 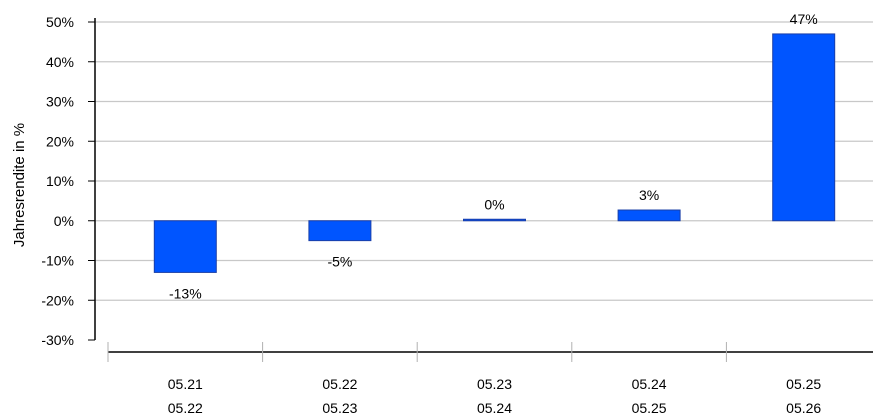 What do you see at coordinates (649, 195) in the screenshot?
I see `bar-value-label: 3%` at bounding box center [649, 195].